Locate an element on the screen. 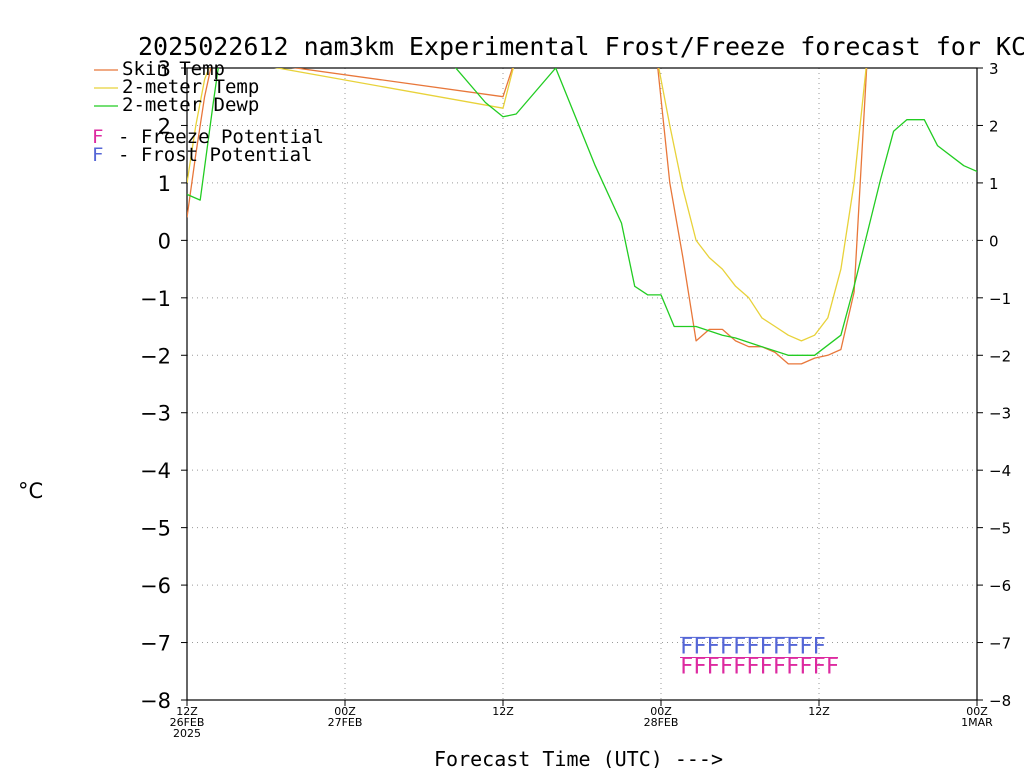 The image size is (1024, 768). y-tick-label-right: 2 is located at coordinates (994, 126).